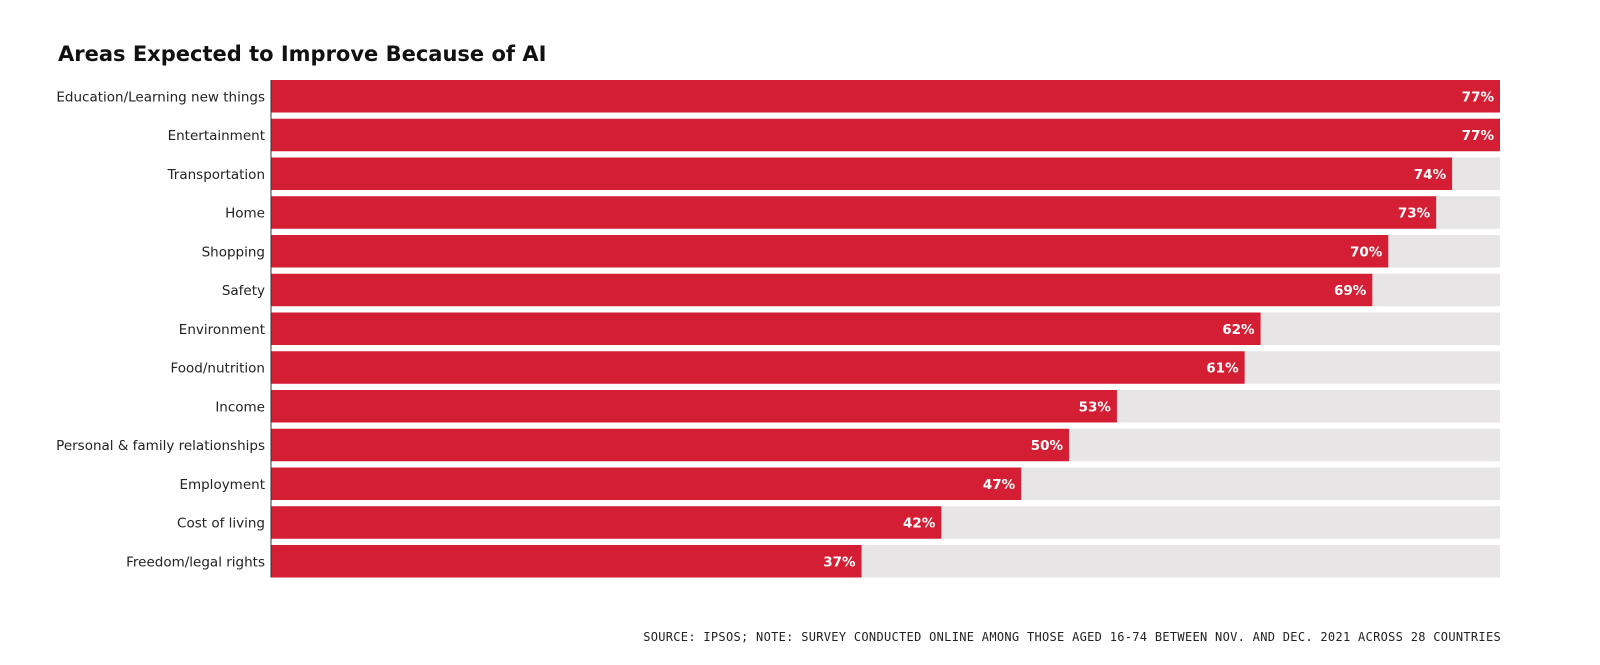 The height and width of the screenshot is (665, 1600). I want to click on value-label: 61%, so click(1222, 369).